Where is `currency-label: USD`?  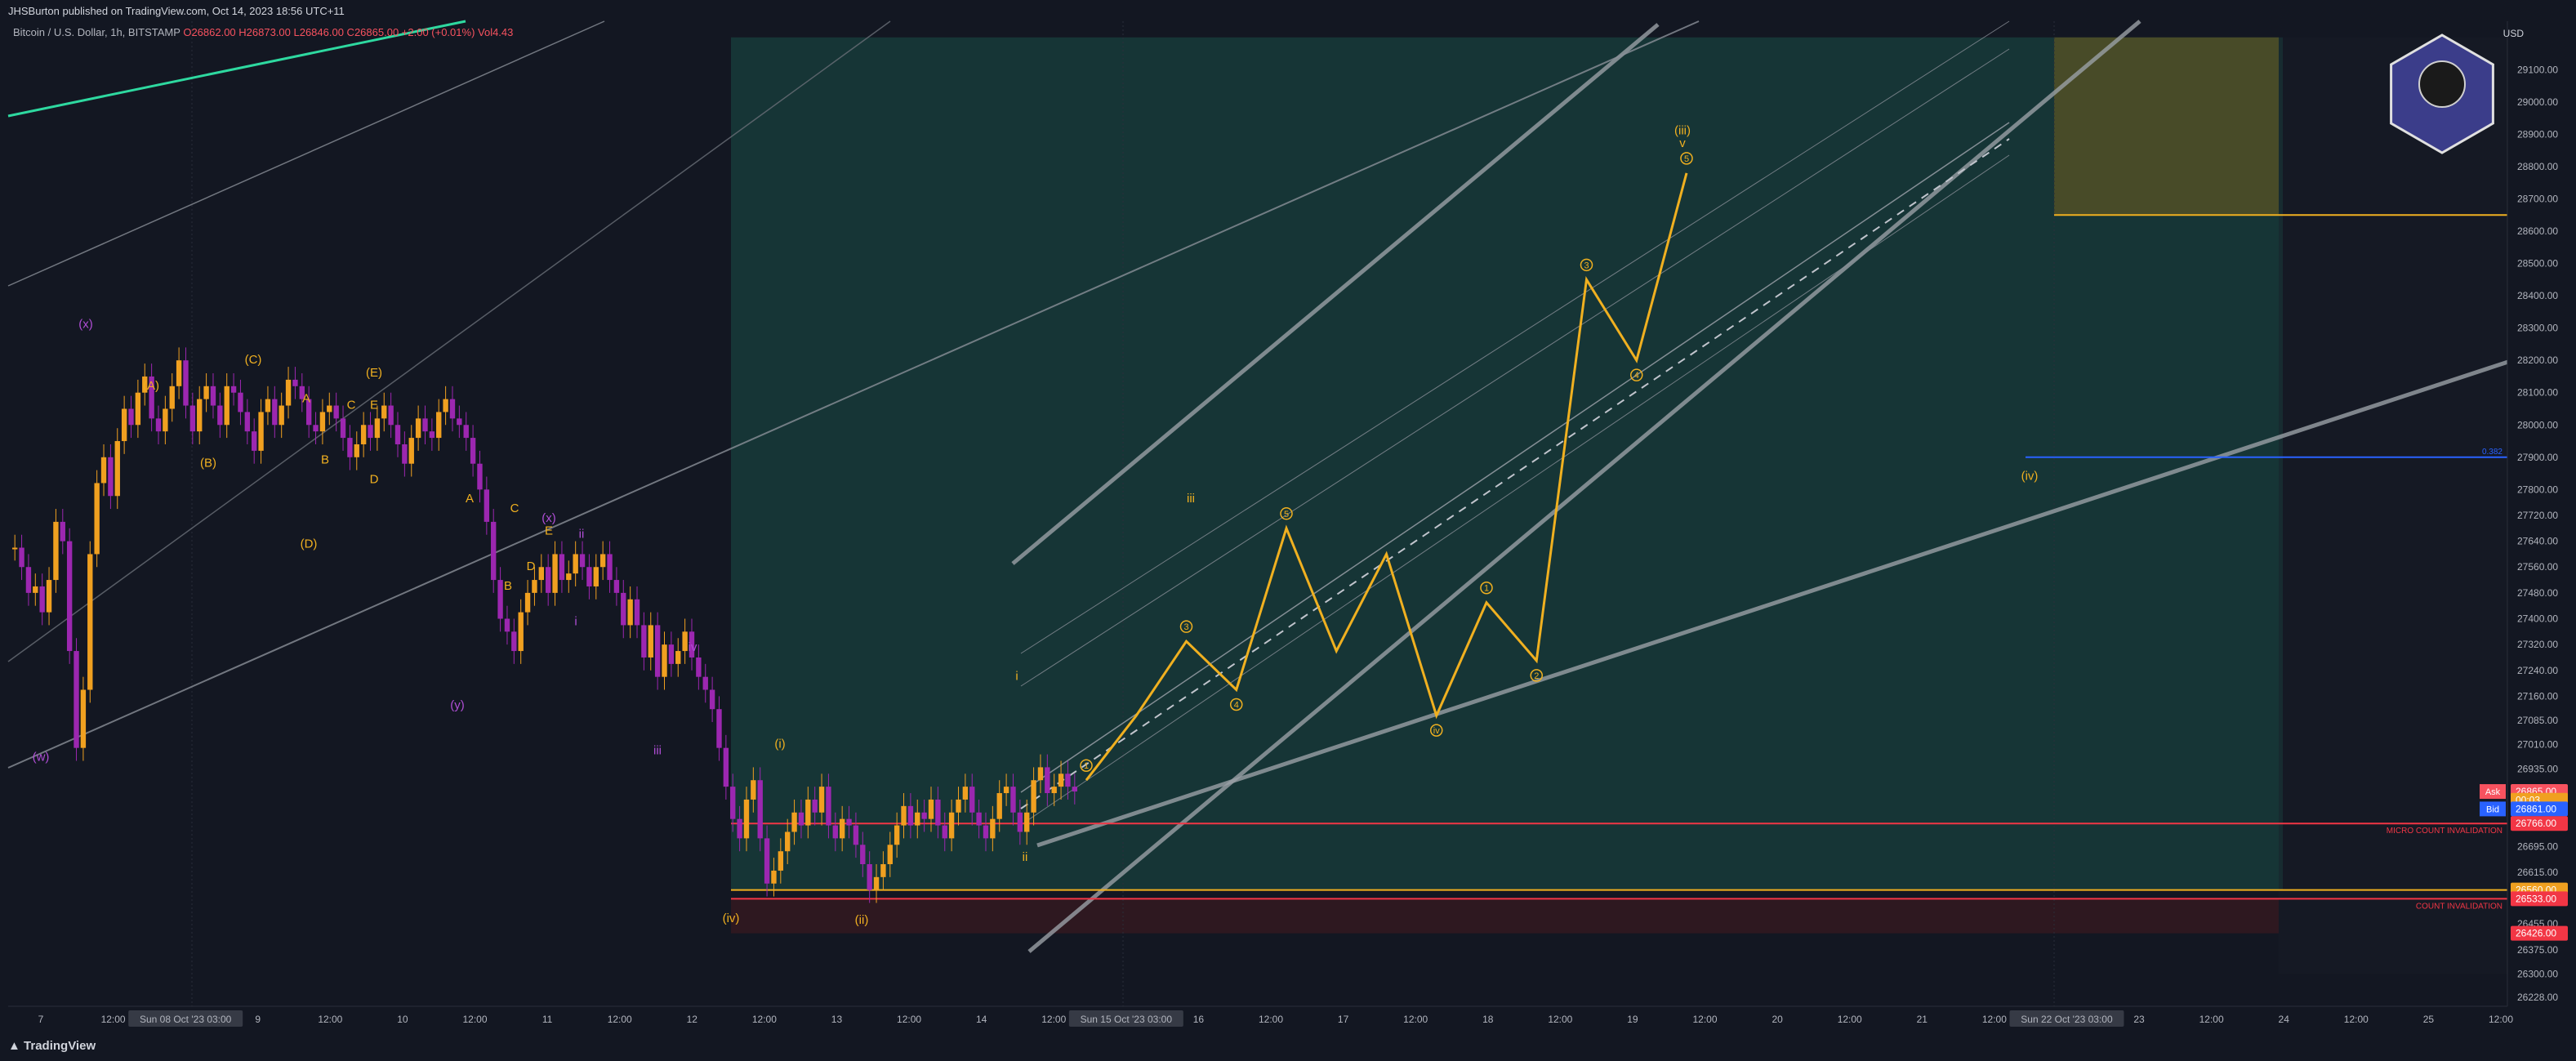 currency-label: USD is located at coordinates (2513, 33).